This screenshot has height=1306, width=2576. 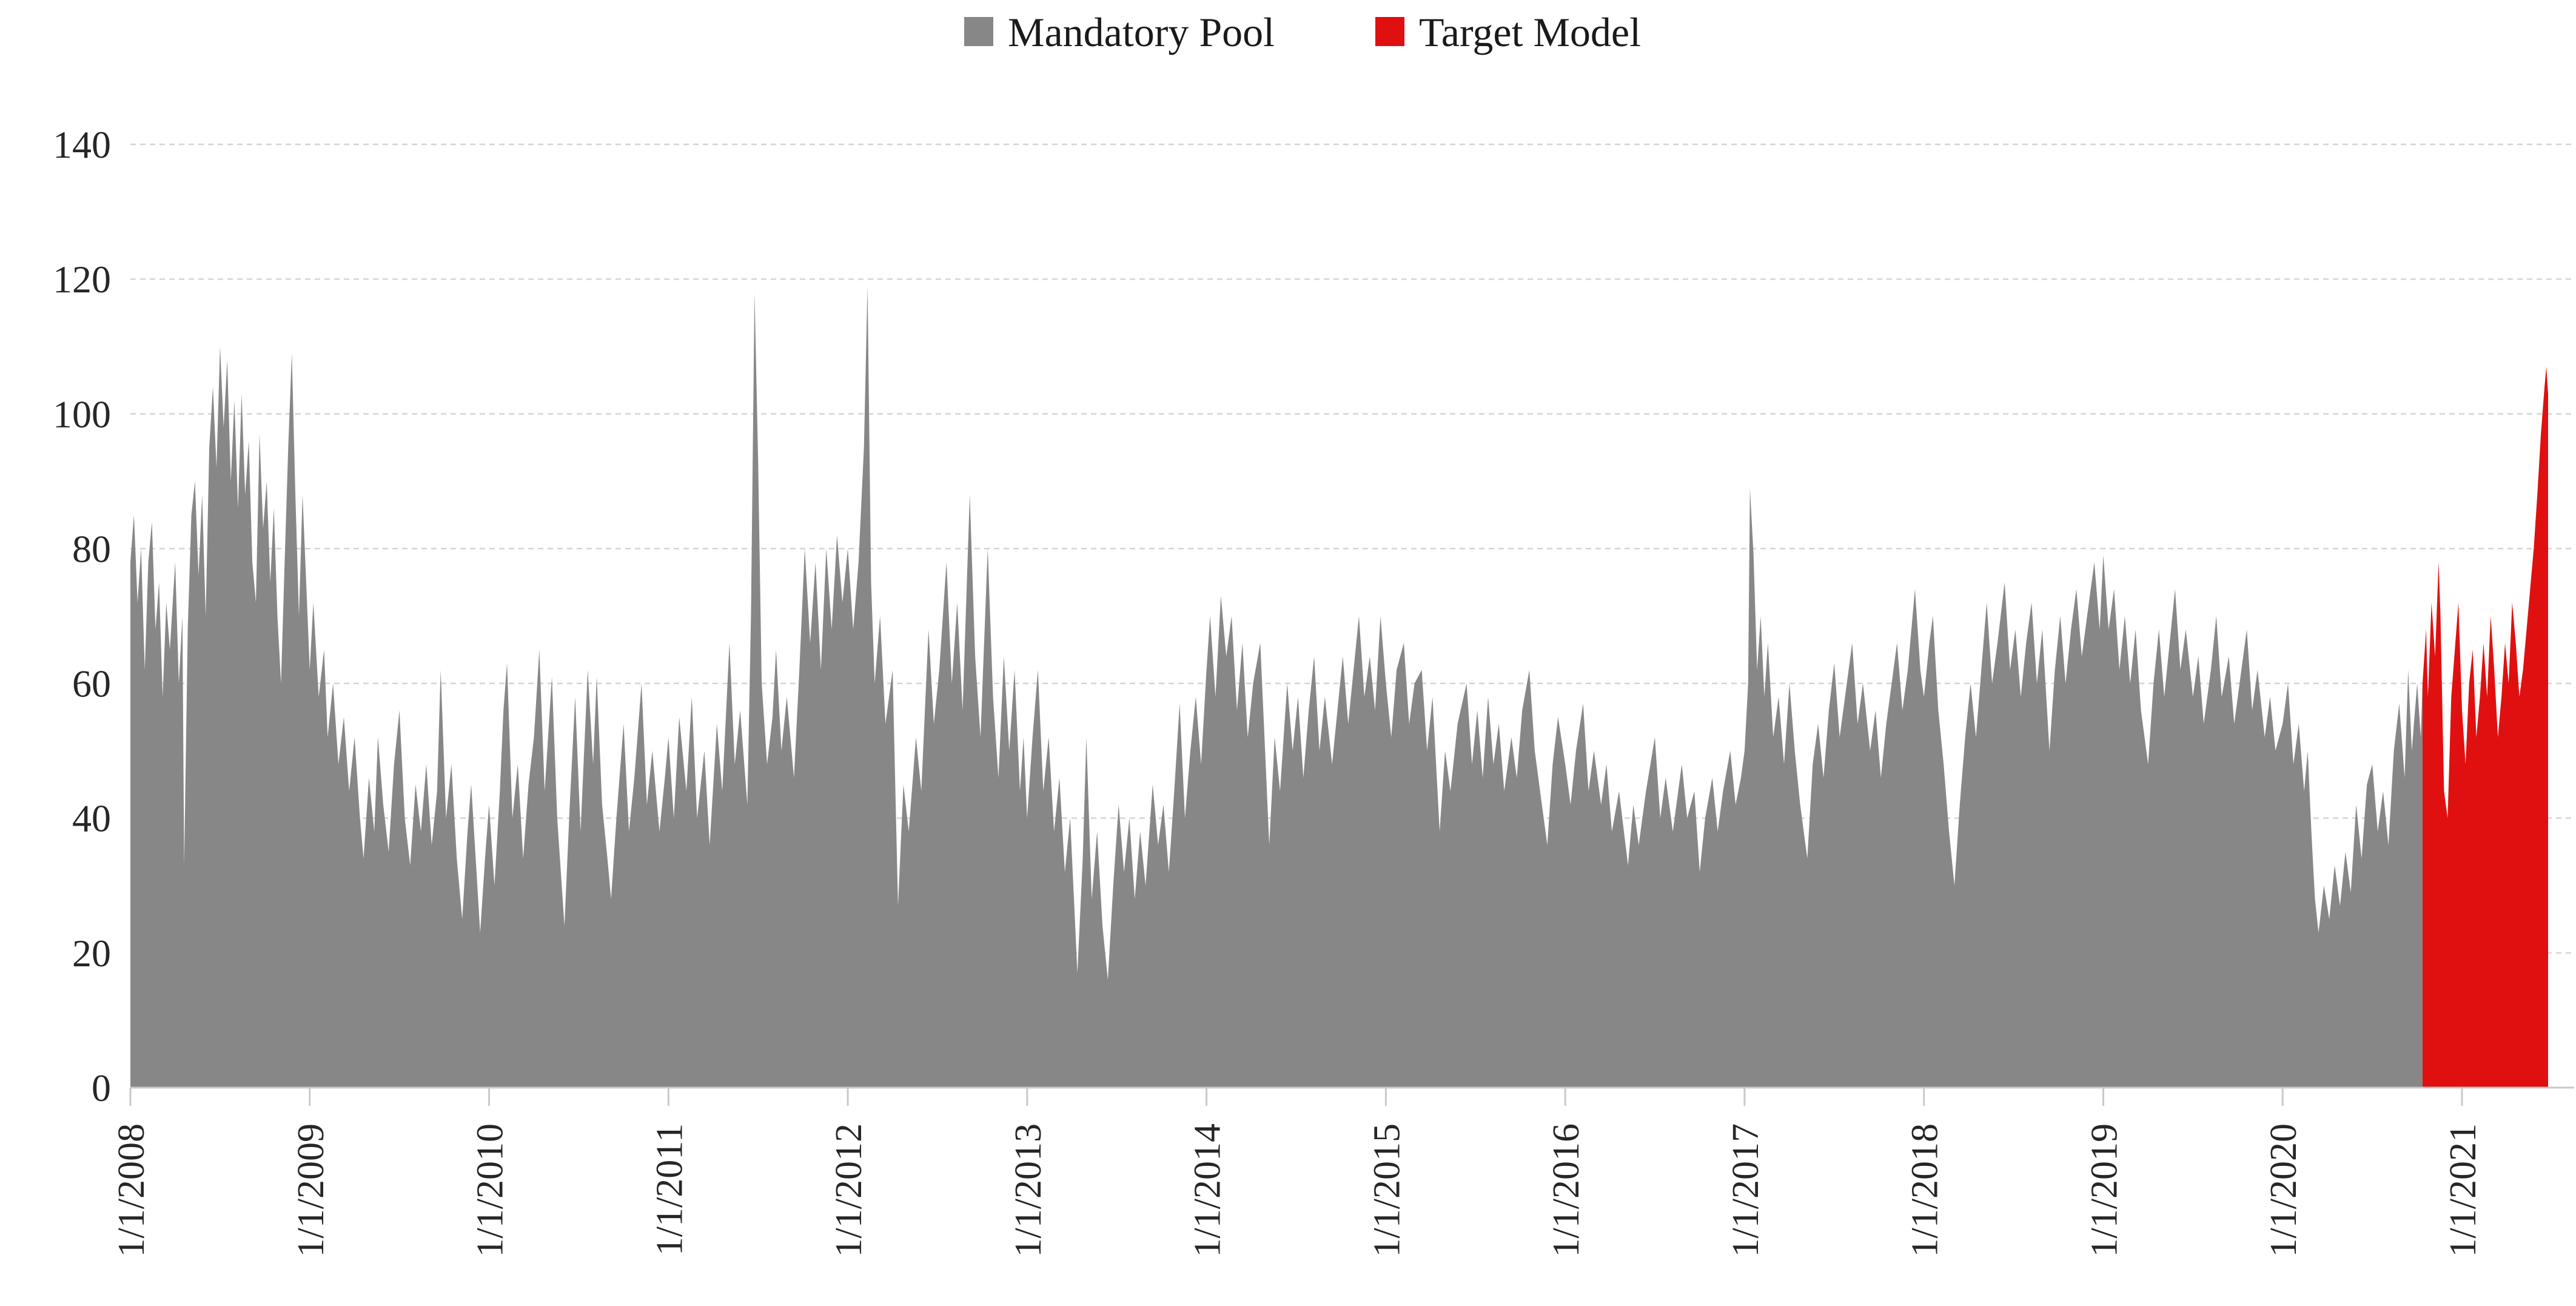 I want to click on x-tick-label: 1/1/2016, so click(x=1566, y=1190).